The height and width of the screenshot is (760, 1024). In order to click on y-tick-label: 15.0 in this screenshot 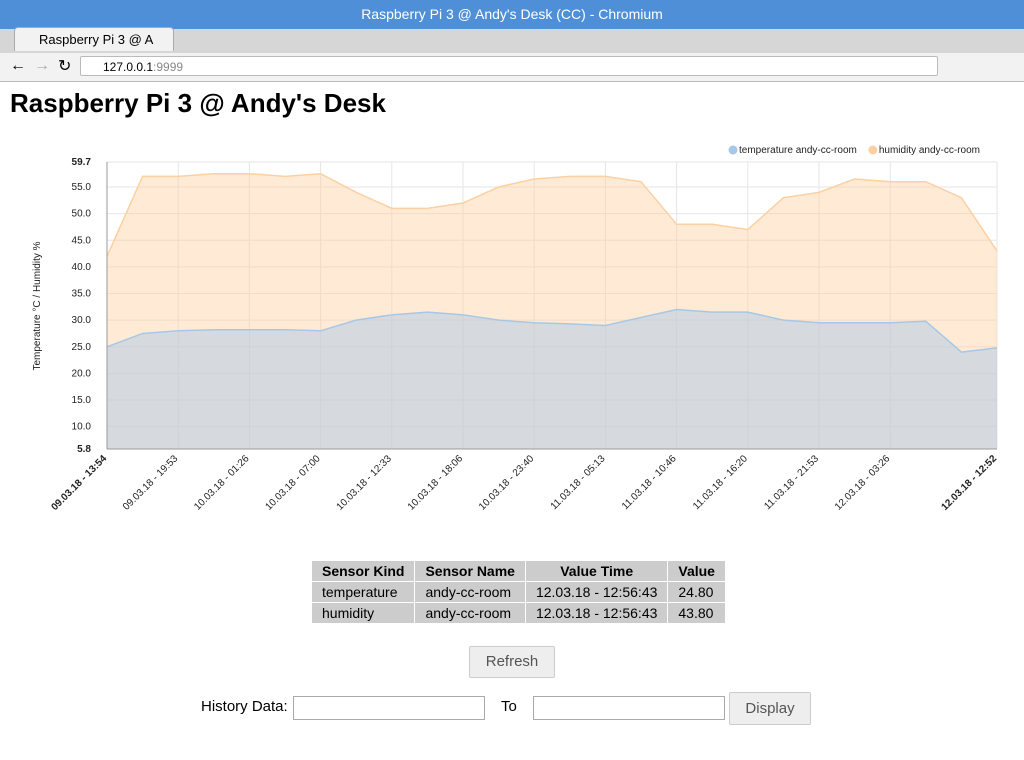, I will do `click(82, 400)`.